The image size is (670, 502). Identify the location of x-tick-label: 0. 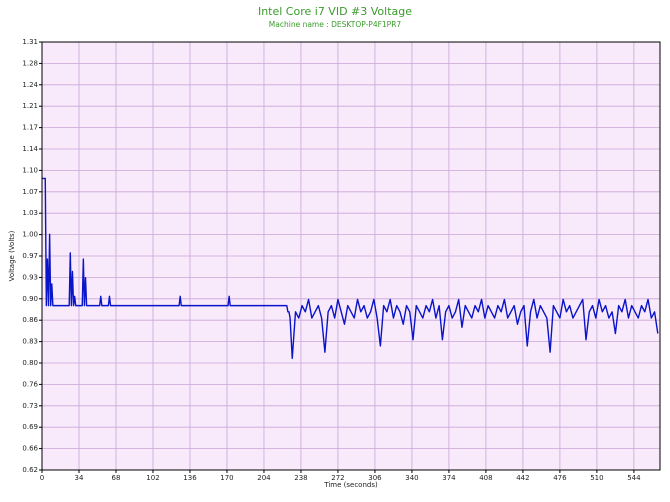
(42, 478).